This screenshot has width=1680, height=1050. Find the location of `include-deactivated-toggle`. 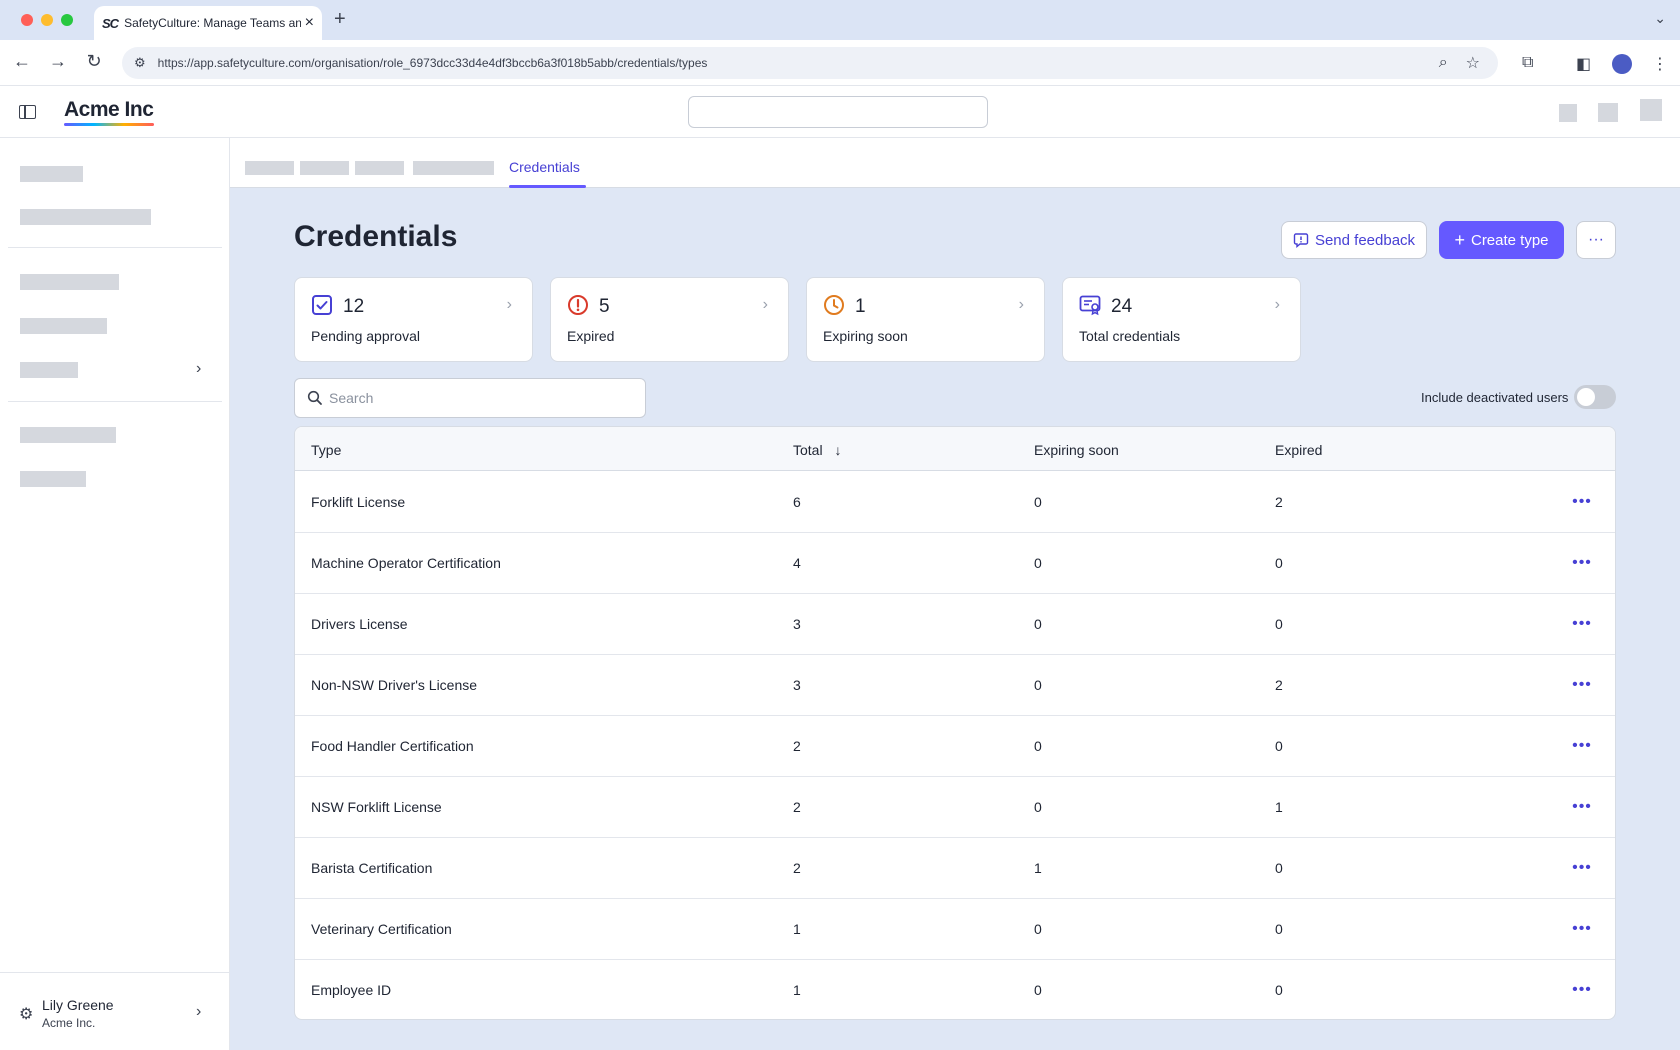

include-deactivated-toggle is located at coordinates (1595, 397).